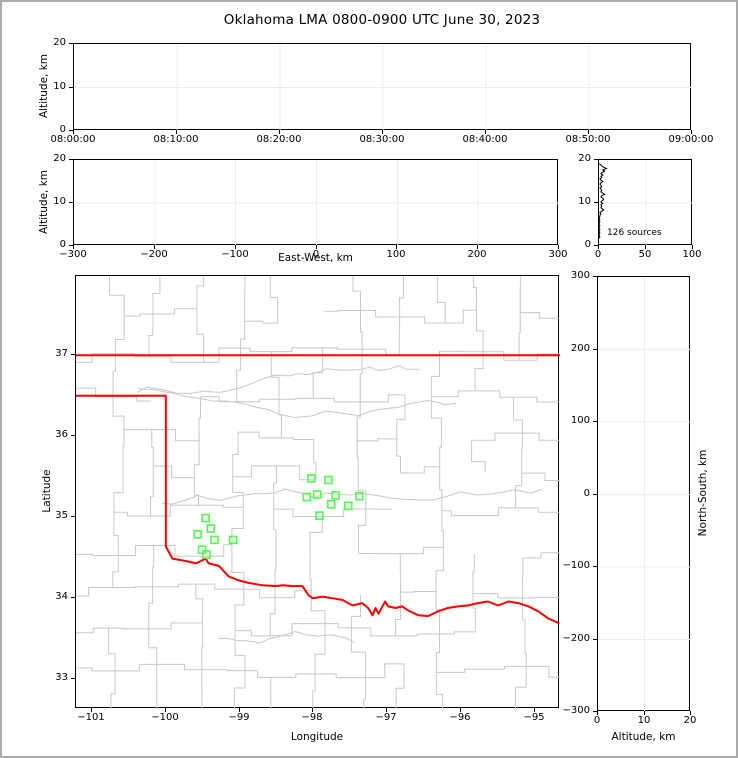  Describe the element at coordinates (702, 493) in the screenshot. I see `ns-panel-ylabel: North-South, km` at that location.